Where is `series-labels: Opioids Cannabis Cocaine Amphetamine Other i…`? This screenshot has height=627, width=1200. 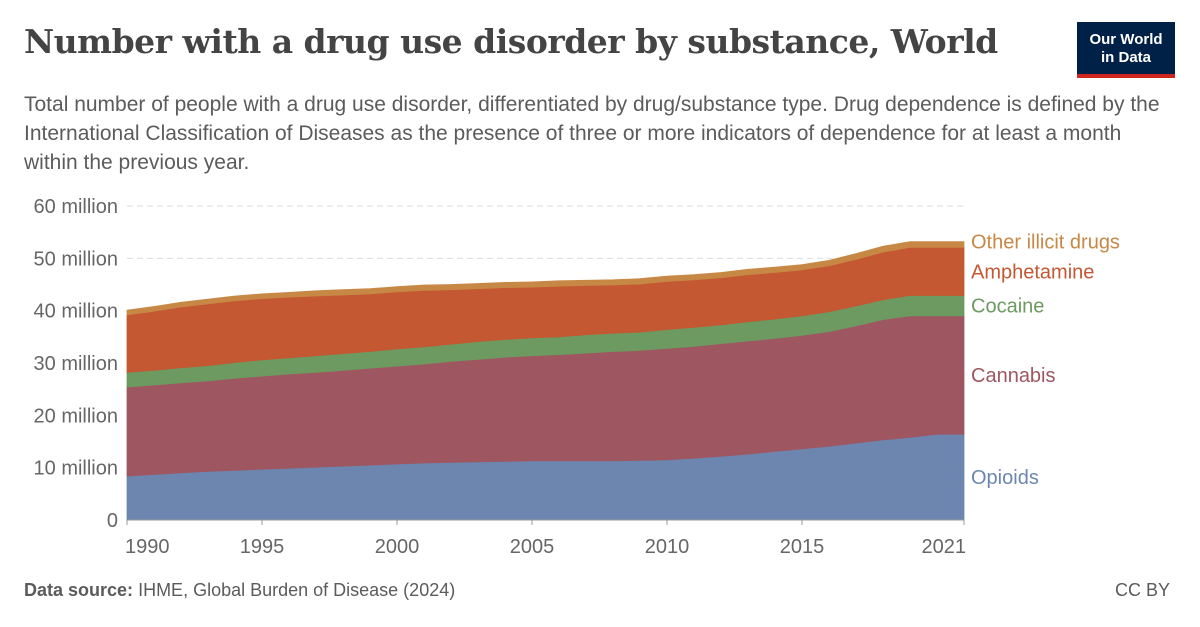
series-labels: Opioids Cannabis Cocaine Amphetamine Other i… is located at coordinates (1045, 360).